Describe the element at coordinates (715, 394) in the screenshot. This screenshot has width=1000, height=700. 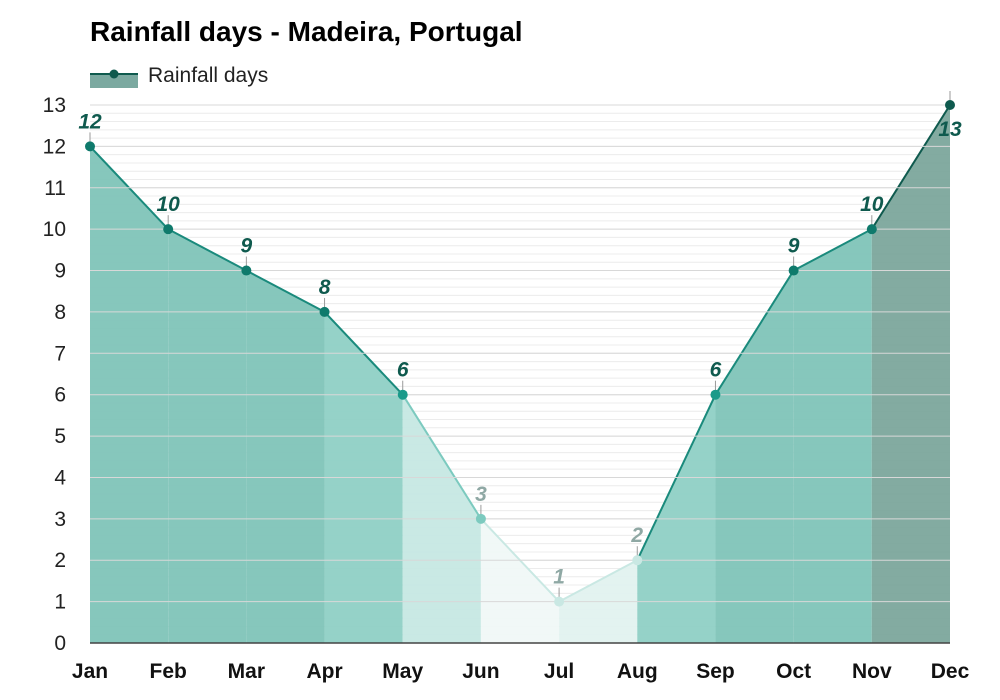
I see `data-point-sep` at that location.